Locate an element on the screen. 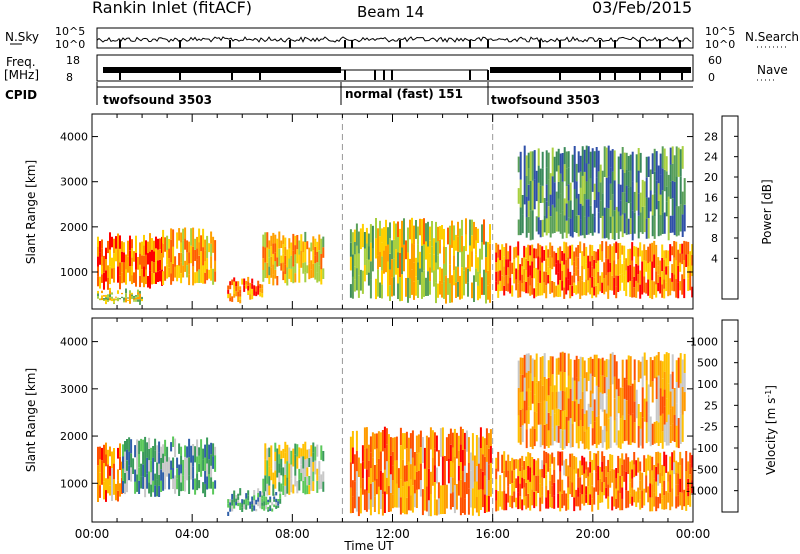  freq-tick-bottom: 8 is located at coordinates (69, 77).